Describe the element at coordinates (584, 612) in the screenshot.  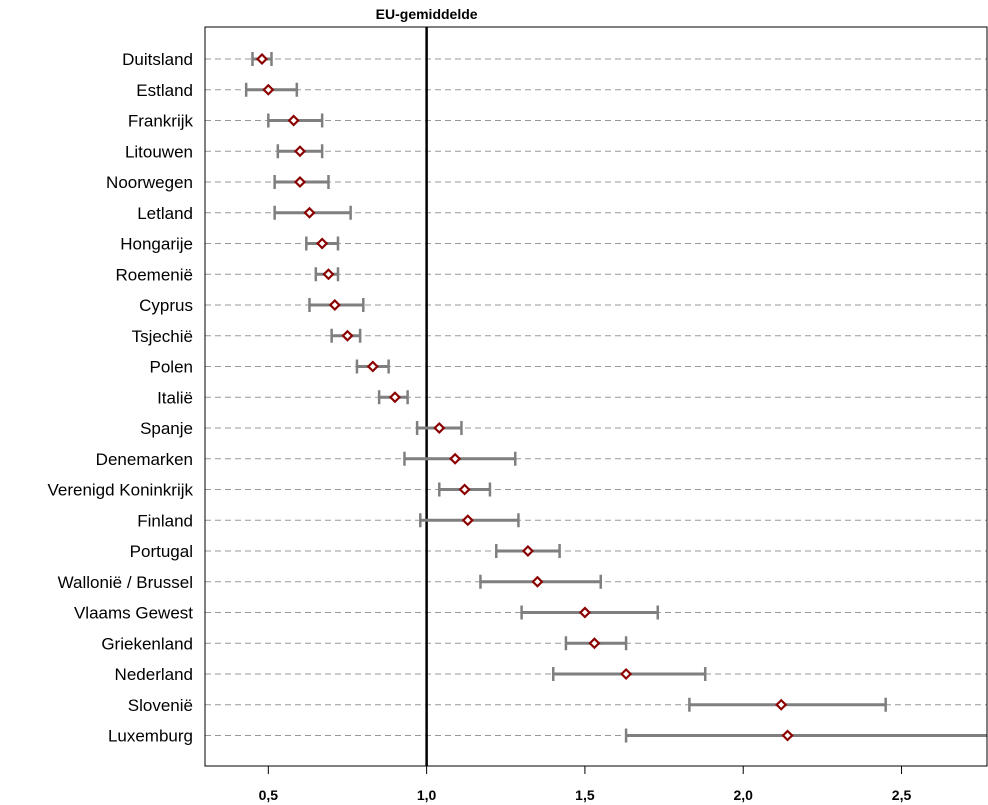
I see `marker-vlaams-gewest` at that location.